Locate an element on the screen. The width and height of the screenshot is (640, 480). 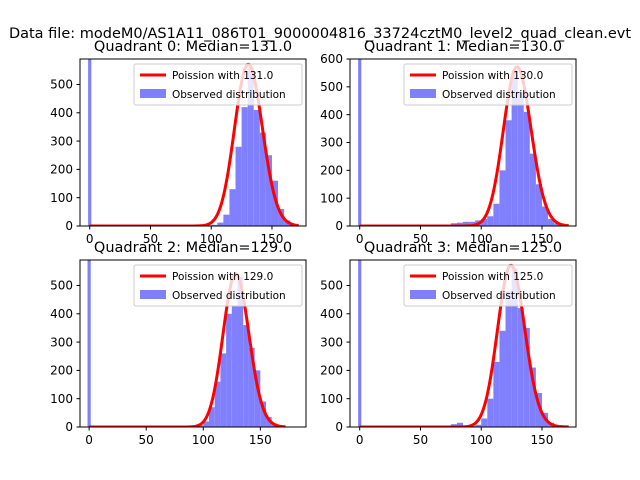
quadrant-2-axes-frame is located at coordinates (193, 343).